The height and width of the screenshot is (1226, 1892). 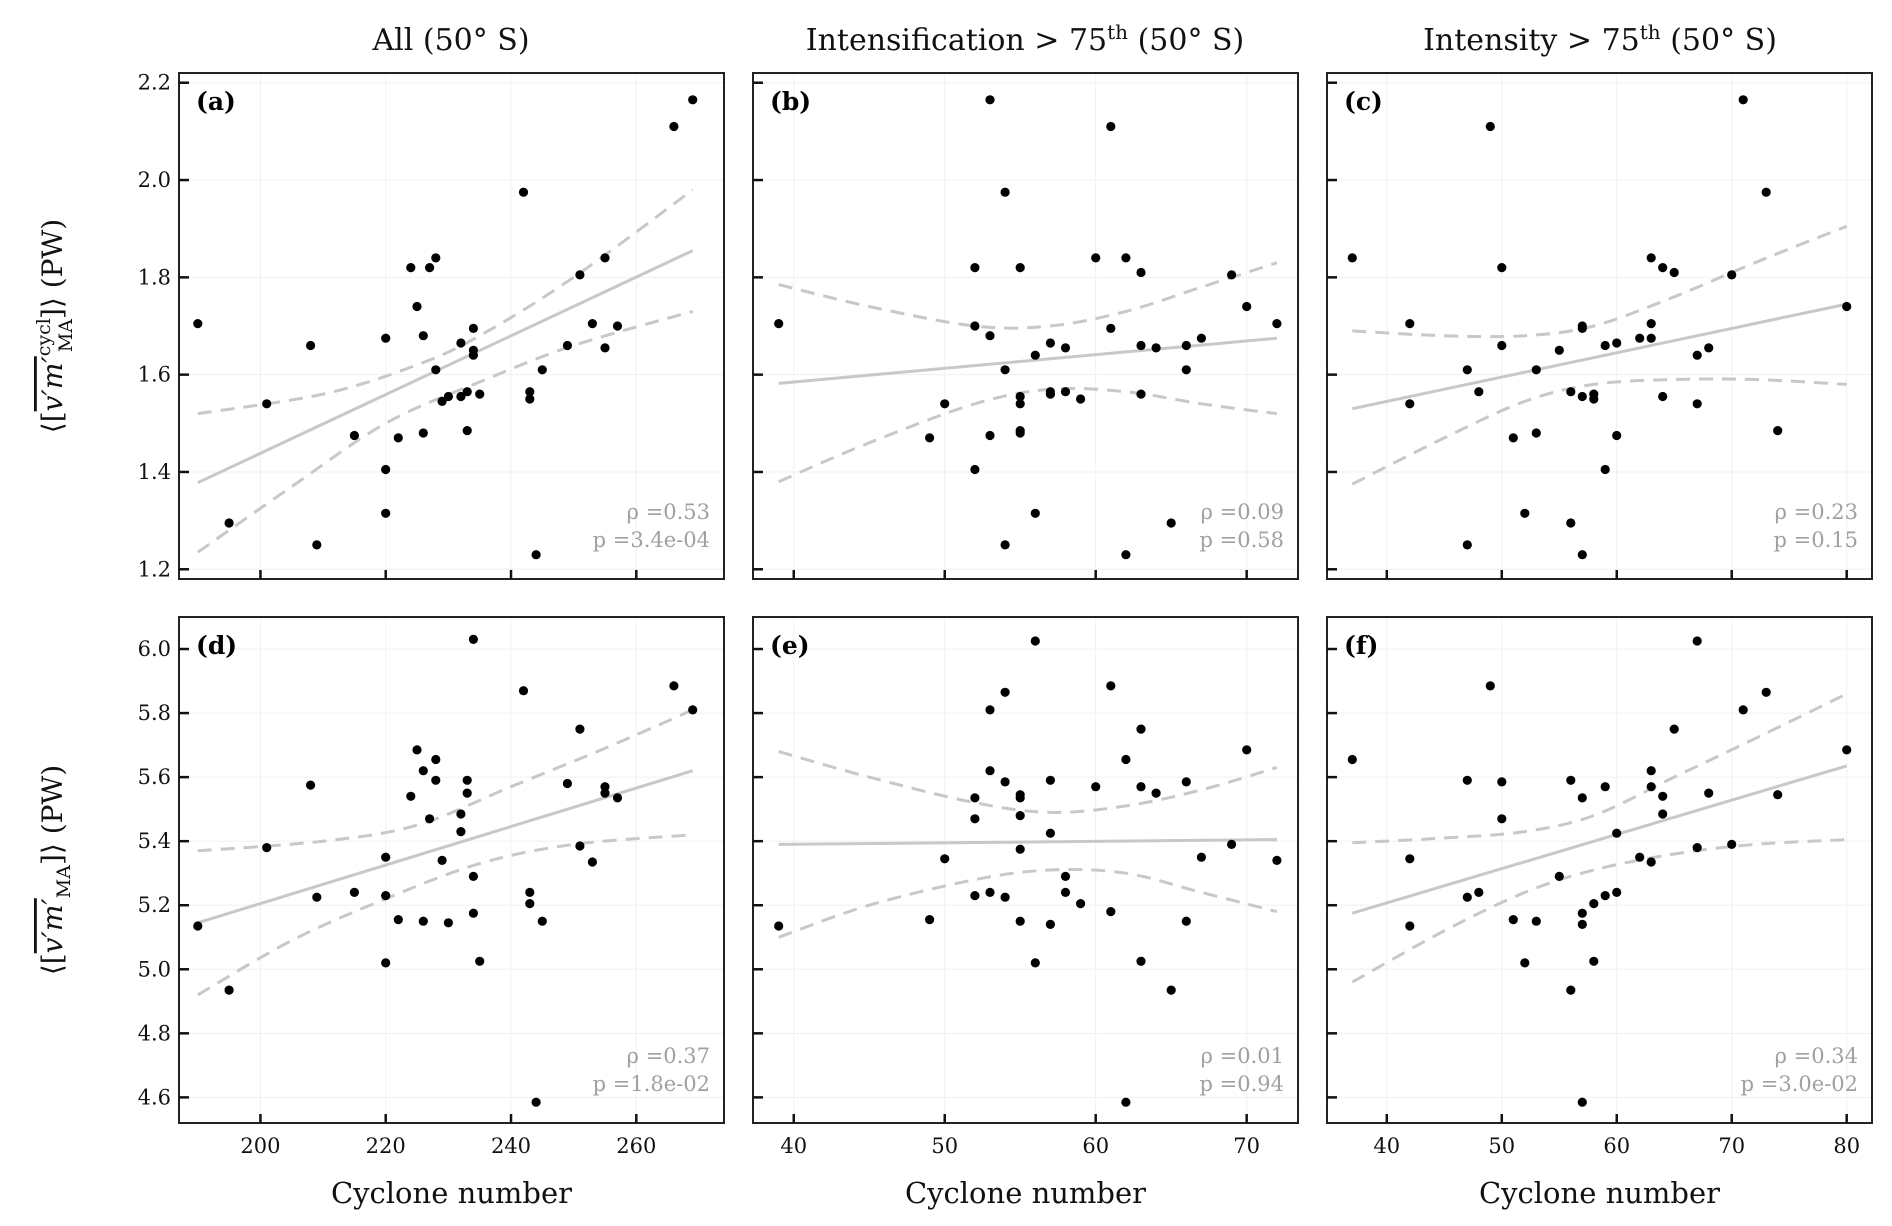 What do you see at coordinates (1719, 40) in the screenshot?
I see `title-suffix: (50° S)` at bounding box center [1719, 40].